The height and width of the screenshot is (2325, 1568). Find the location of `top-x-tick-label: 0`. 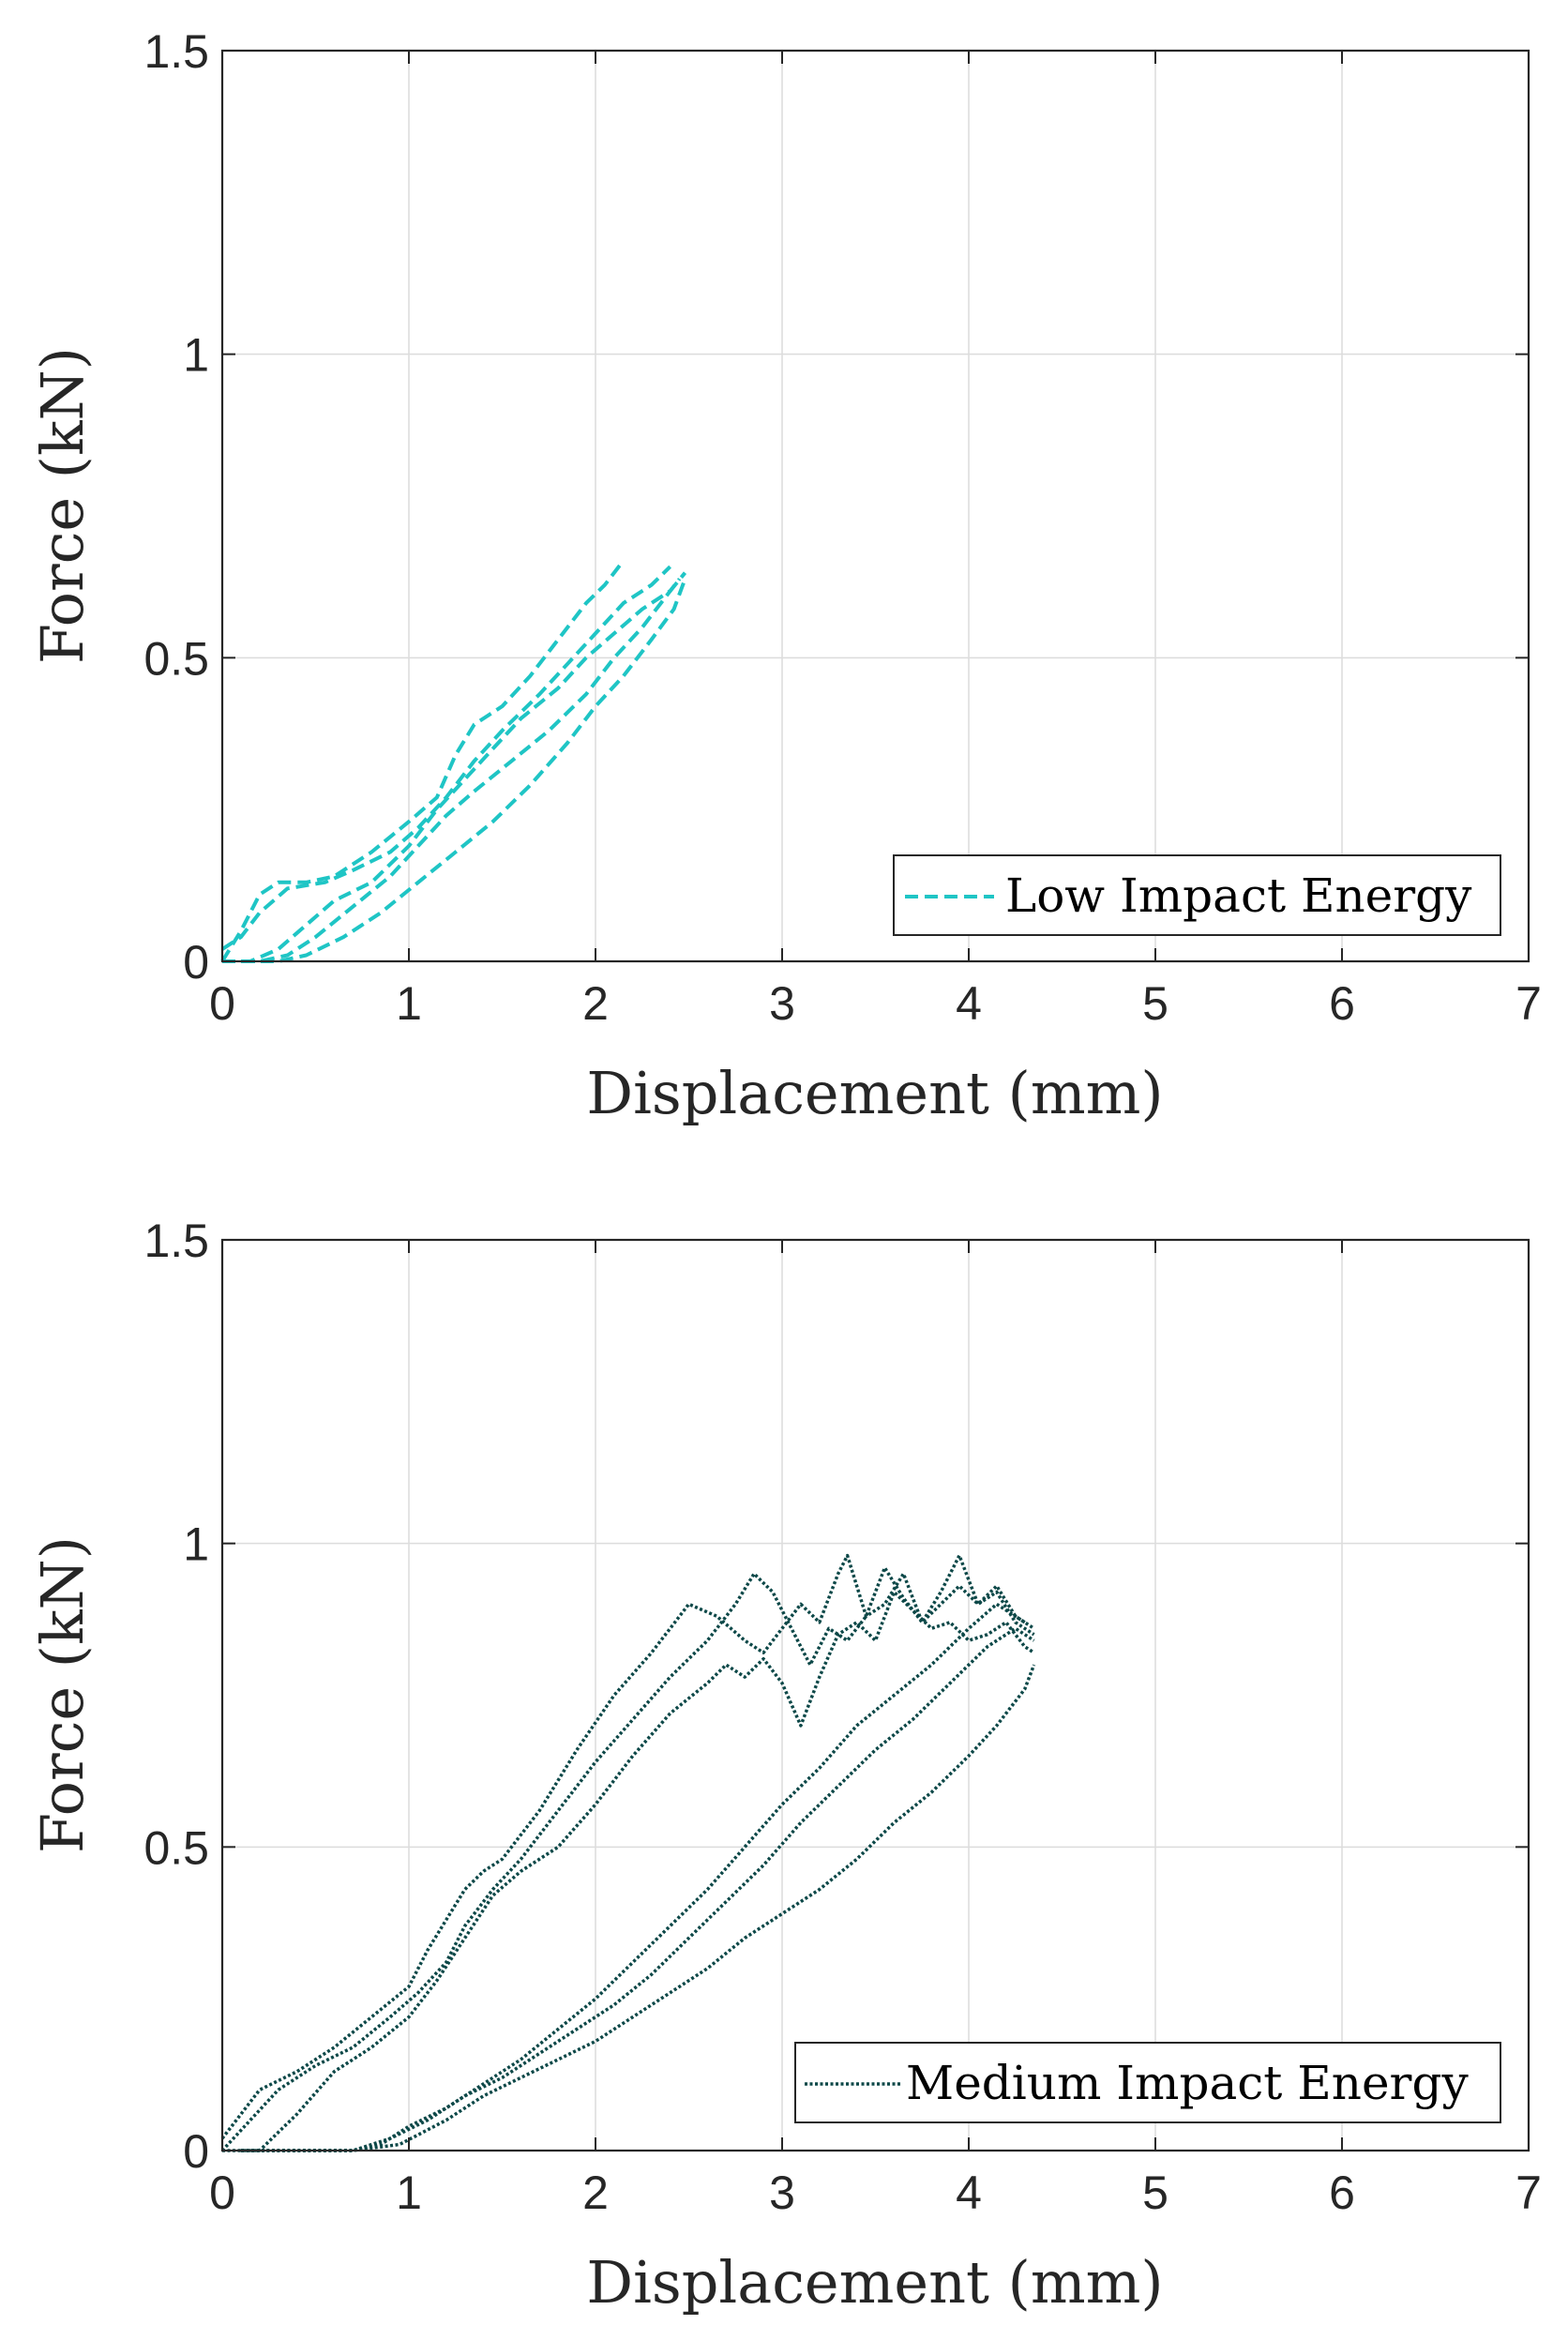

top-x-tick-label: 0 is located at coordinates (222, 1003).